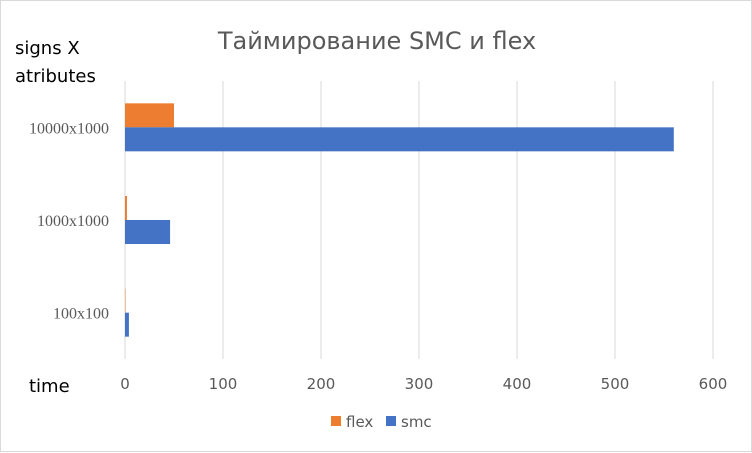 The height and width of the screenshot is (453, 752). Describe the element at coordinates (336, 421) in the screenshot. I see `legend-swatch-flex` at that location.